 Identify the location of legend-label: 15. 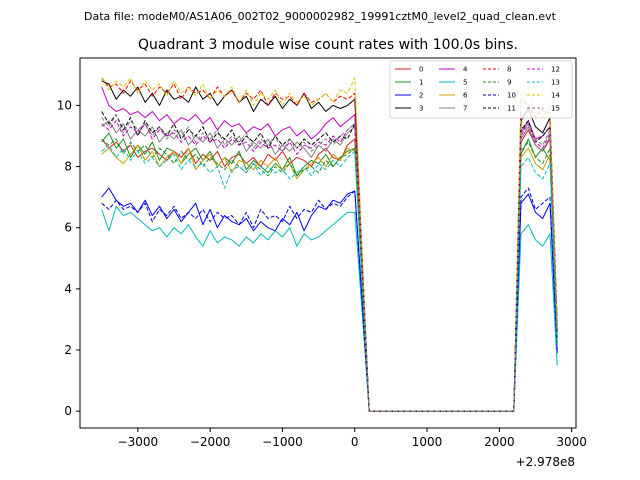
(555, 109).